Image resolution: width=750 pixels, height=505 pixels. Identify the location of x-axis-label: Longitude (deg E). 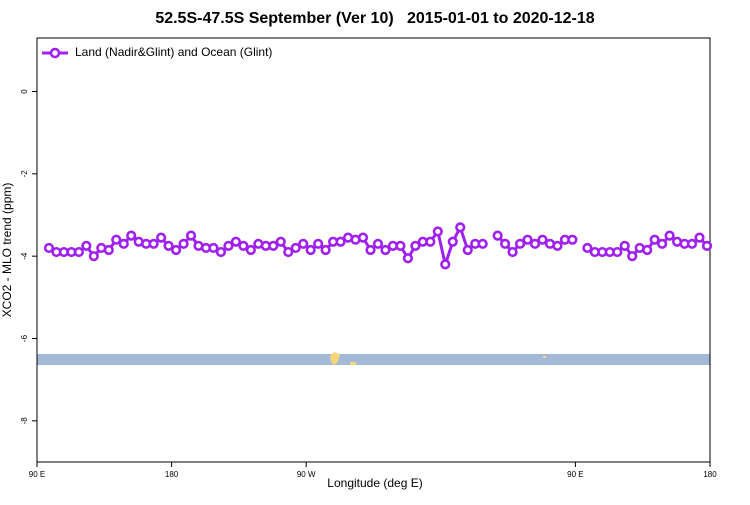
(374, 483).